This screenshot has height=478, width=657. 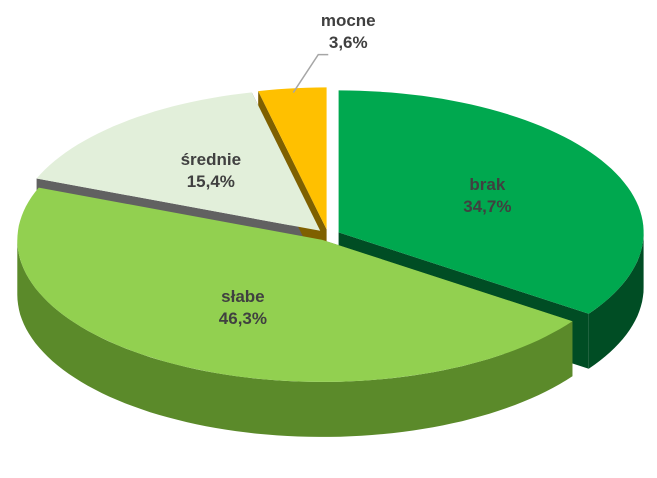 I want to click on value-label: 3,6%, so click(x=348, y=42).